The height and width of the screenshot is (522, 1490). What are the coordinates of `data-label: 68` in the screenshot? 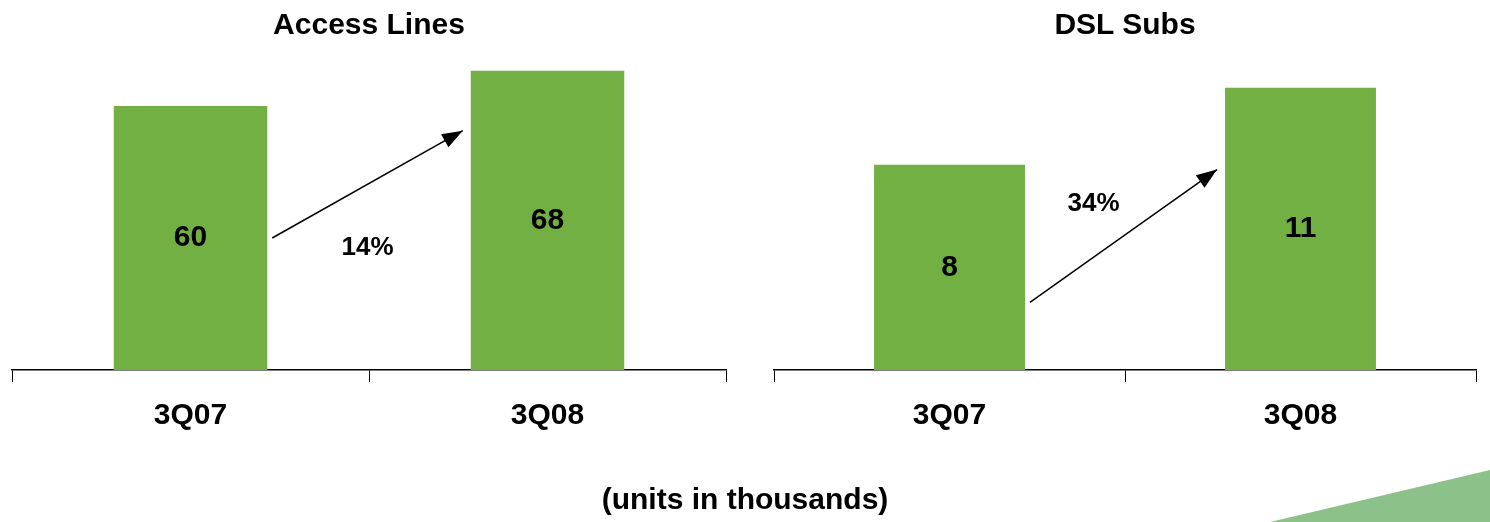 It's located at (547, 218).